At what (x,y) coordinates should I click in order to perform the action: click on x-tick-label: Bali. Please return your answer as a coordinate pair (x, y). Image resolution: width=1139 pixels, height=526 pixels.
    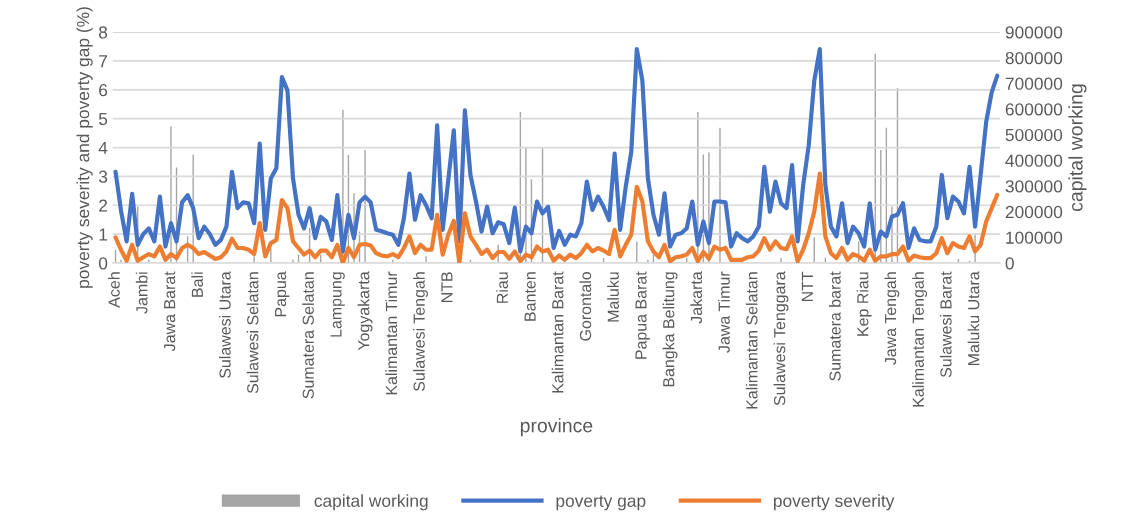
    Looking at the image, I should click on (197, 284).